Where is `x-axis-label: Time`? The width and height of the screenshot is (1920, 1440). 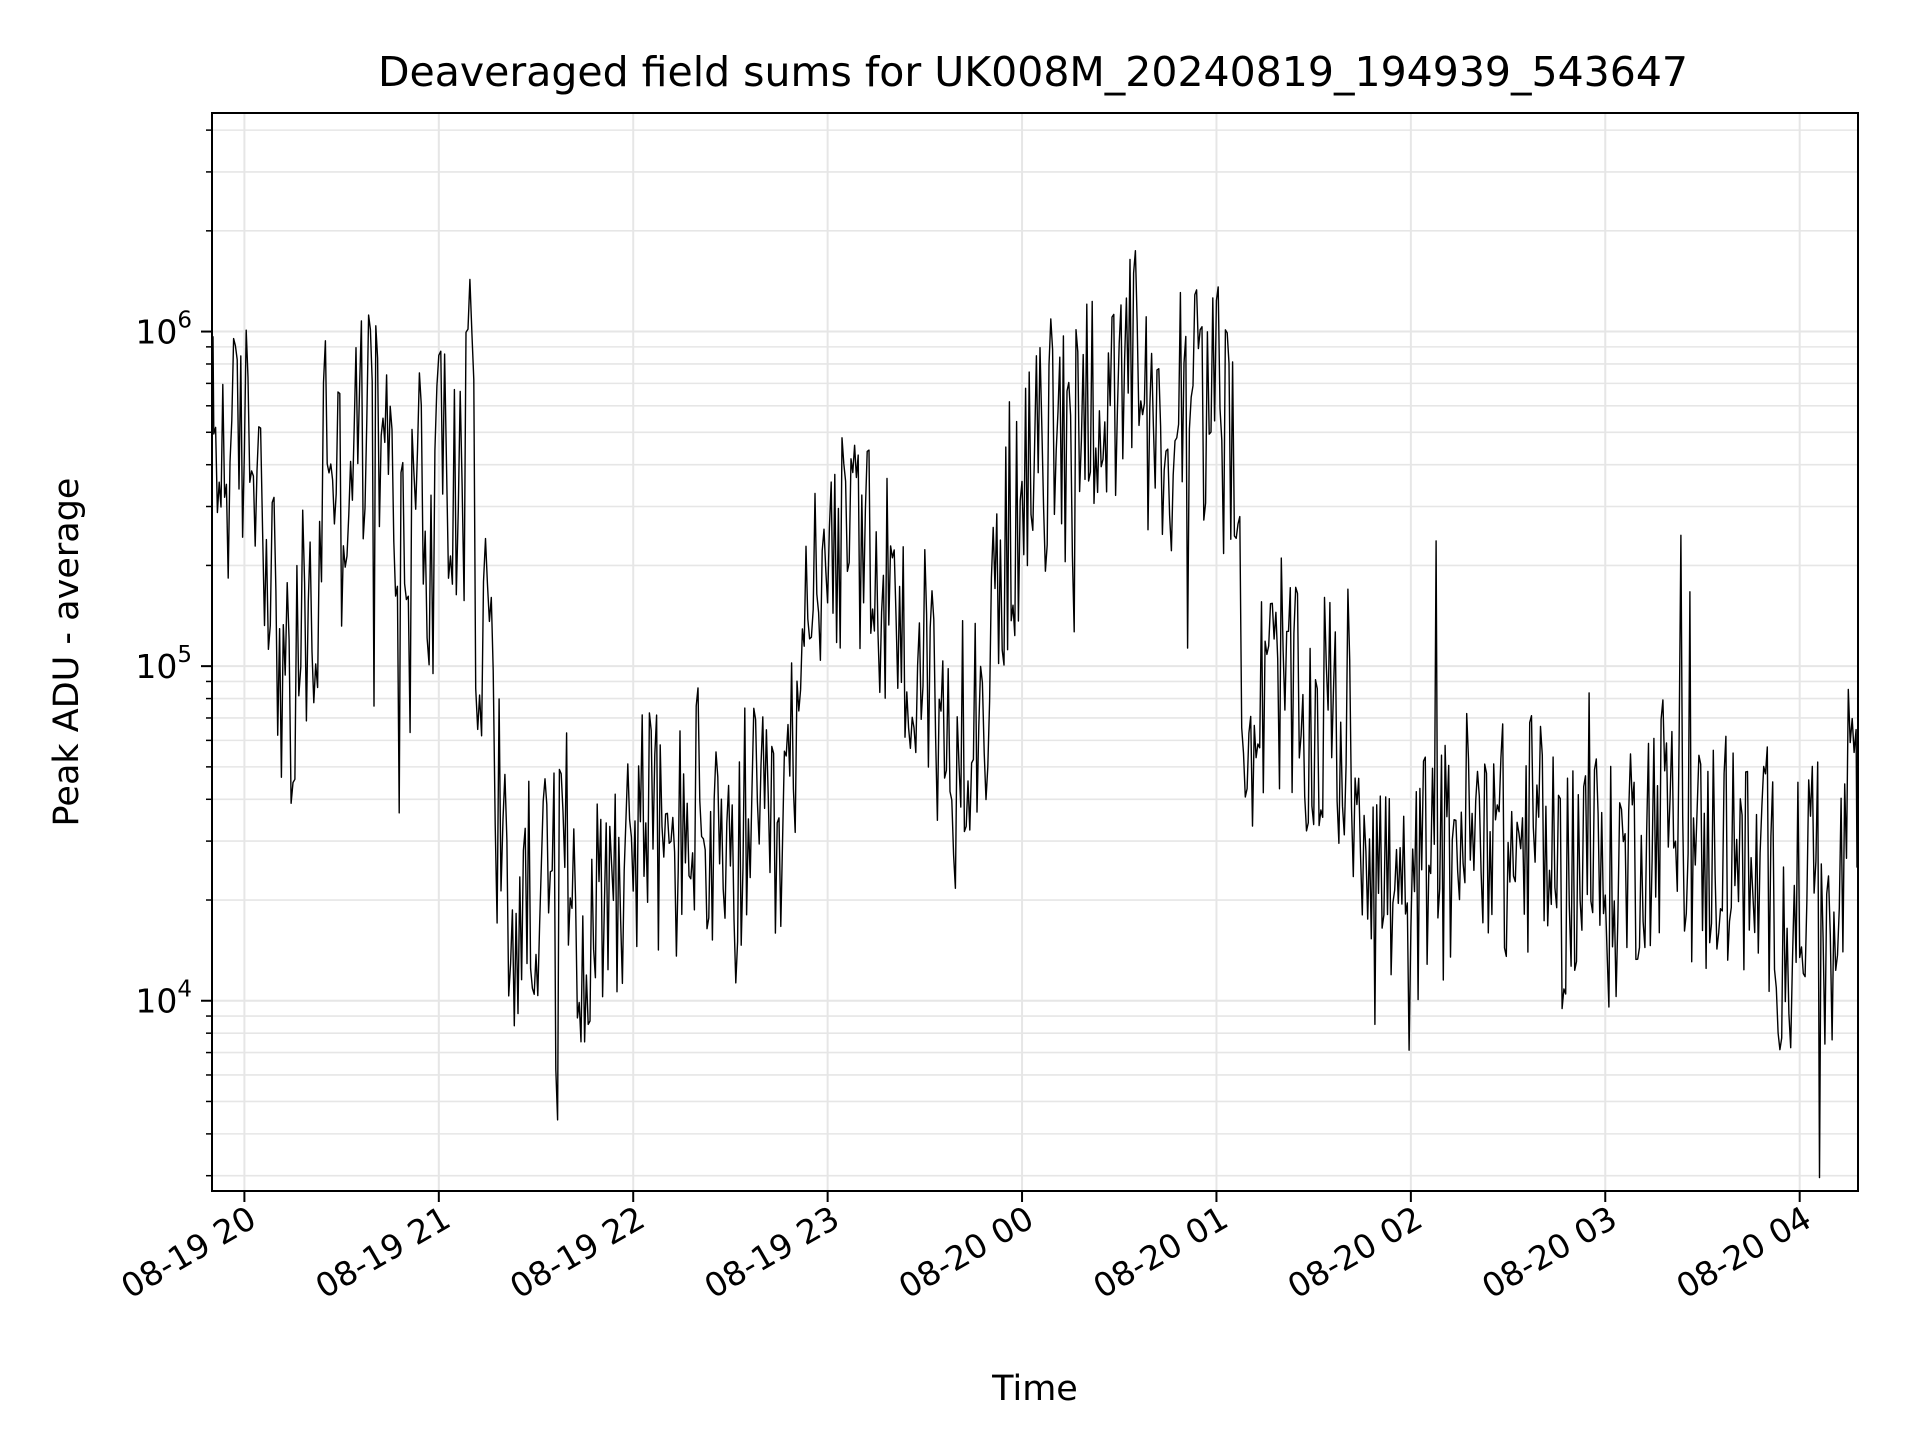 x-axis-label: Time is located at coordinates (1034, 1389).